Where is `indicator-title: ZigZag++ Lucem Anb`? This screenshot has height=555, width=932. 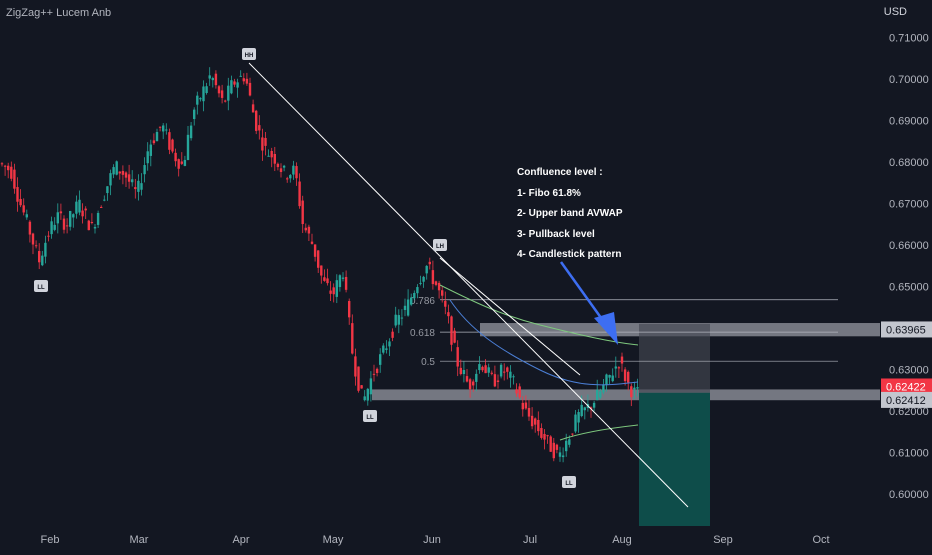 indicator-title: ZigZag++ Lucem Anb is located at coordinates (59, 13).